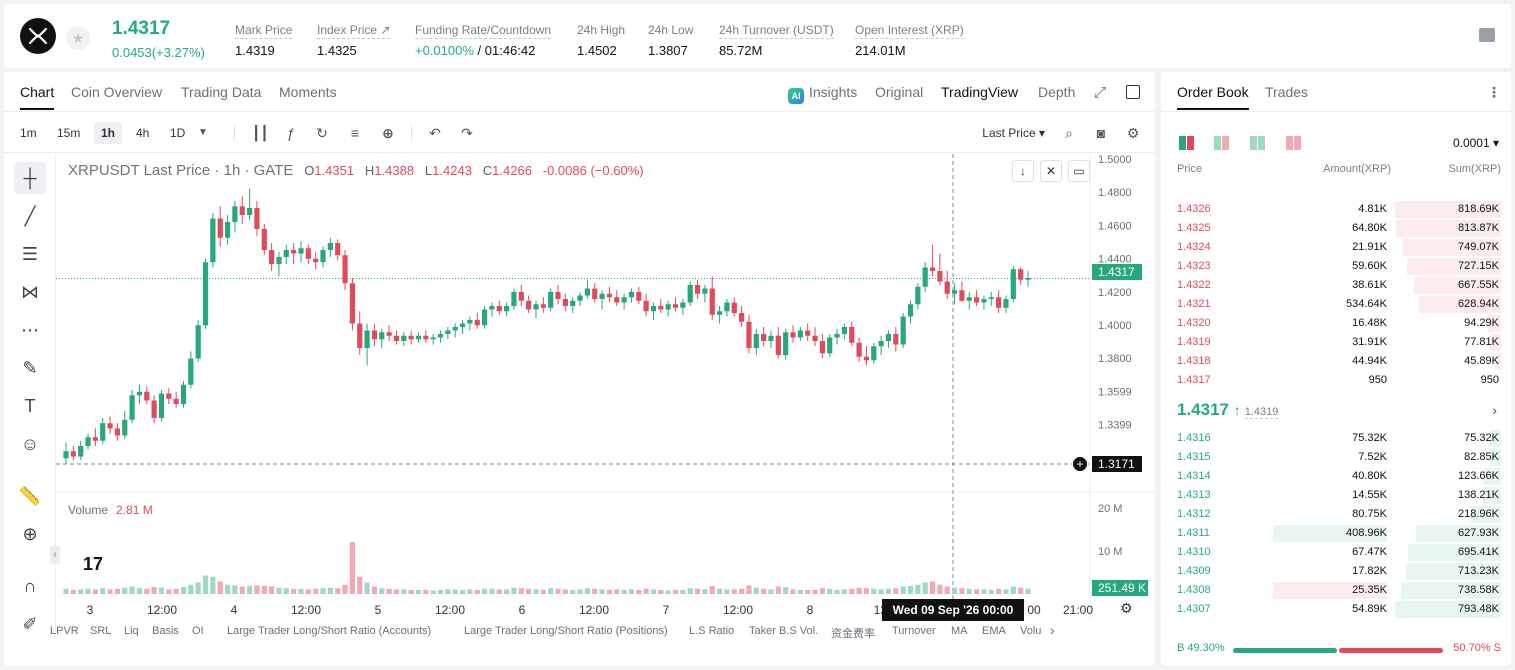 This screenshot has height=670, width=1515. Describe the element at coordinates (853, 634) in the screenshot. I see `indicator-item: 资金费率` at that location.